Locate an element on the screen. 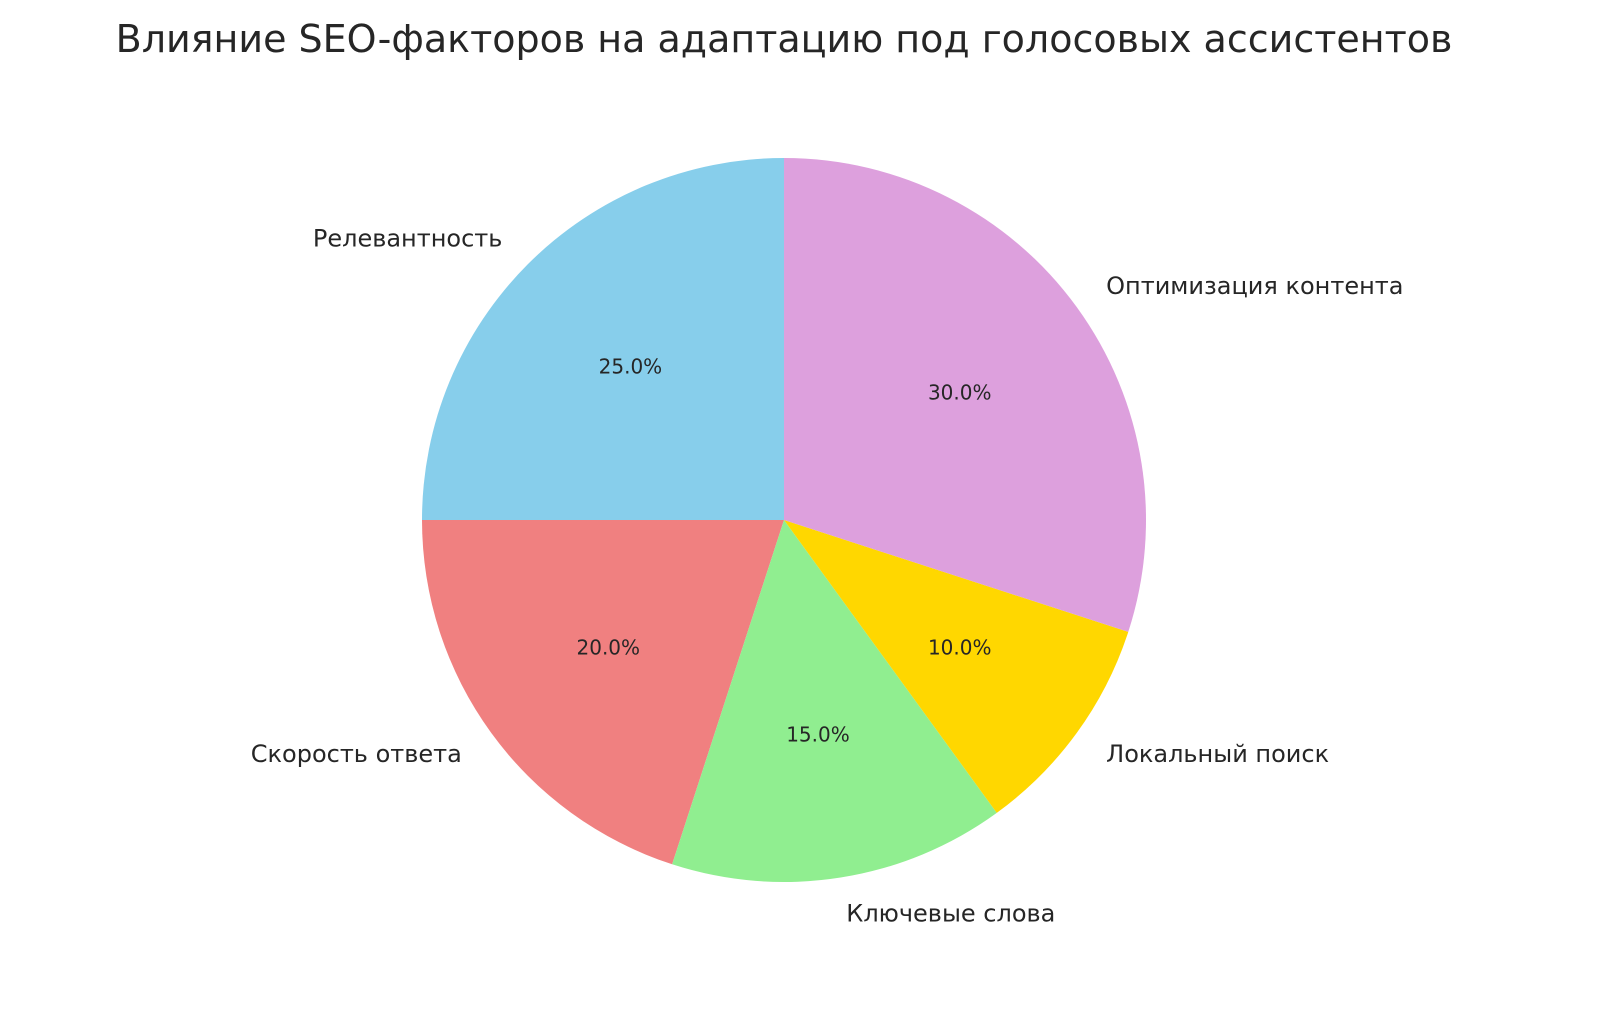  slice-label: Локальный поиск is located at coordinates (1217, 754).